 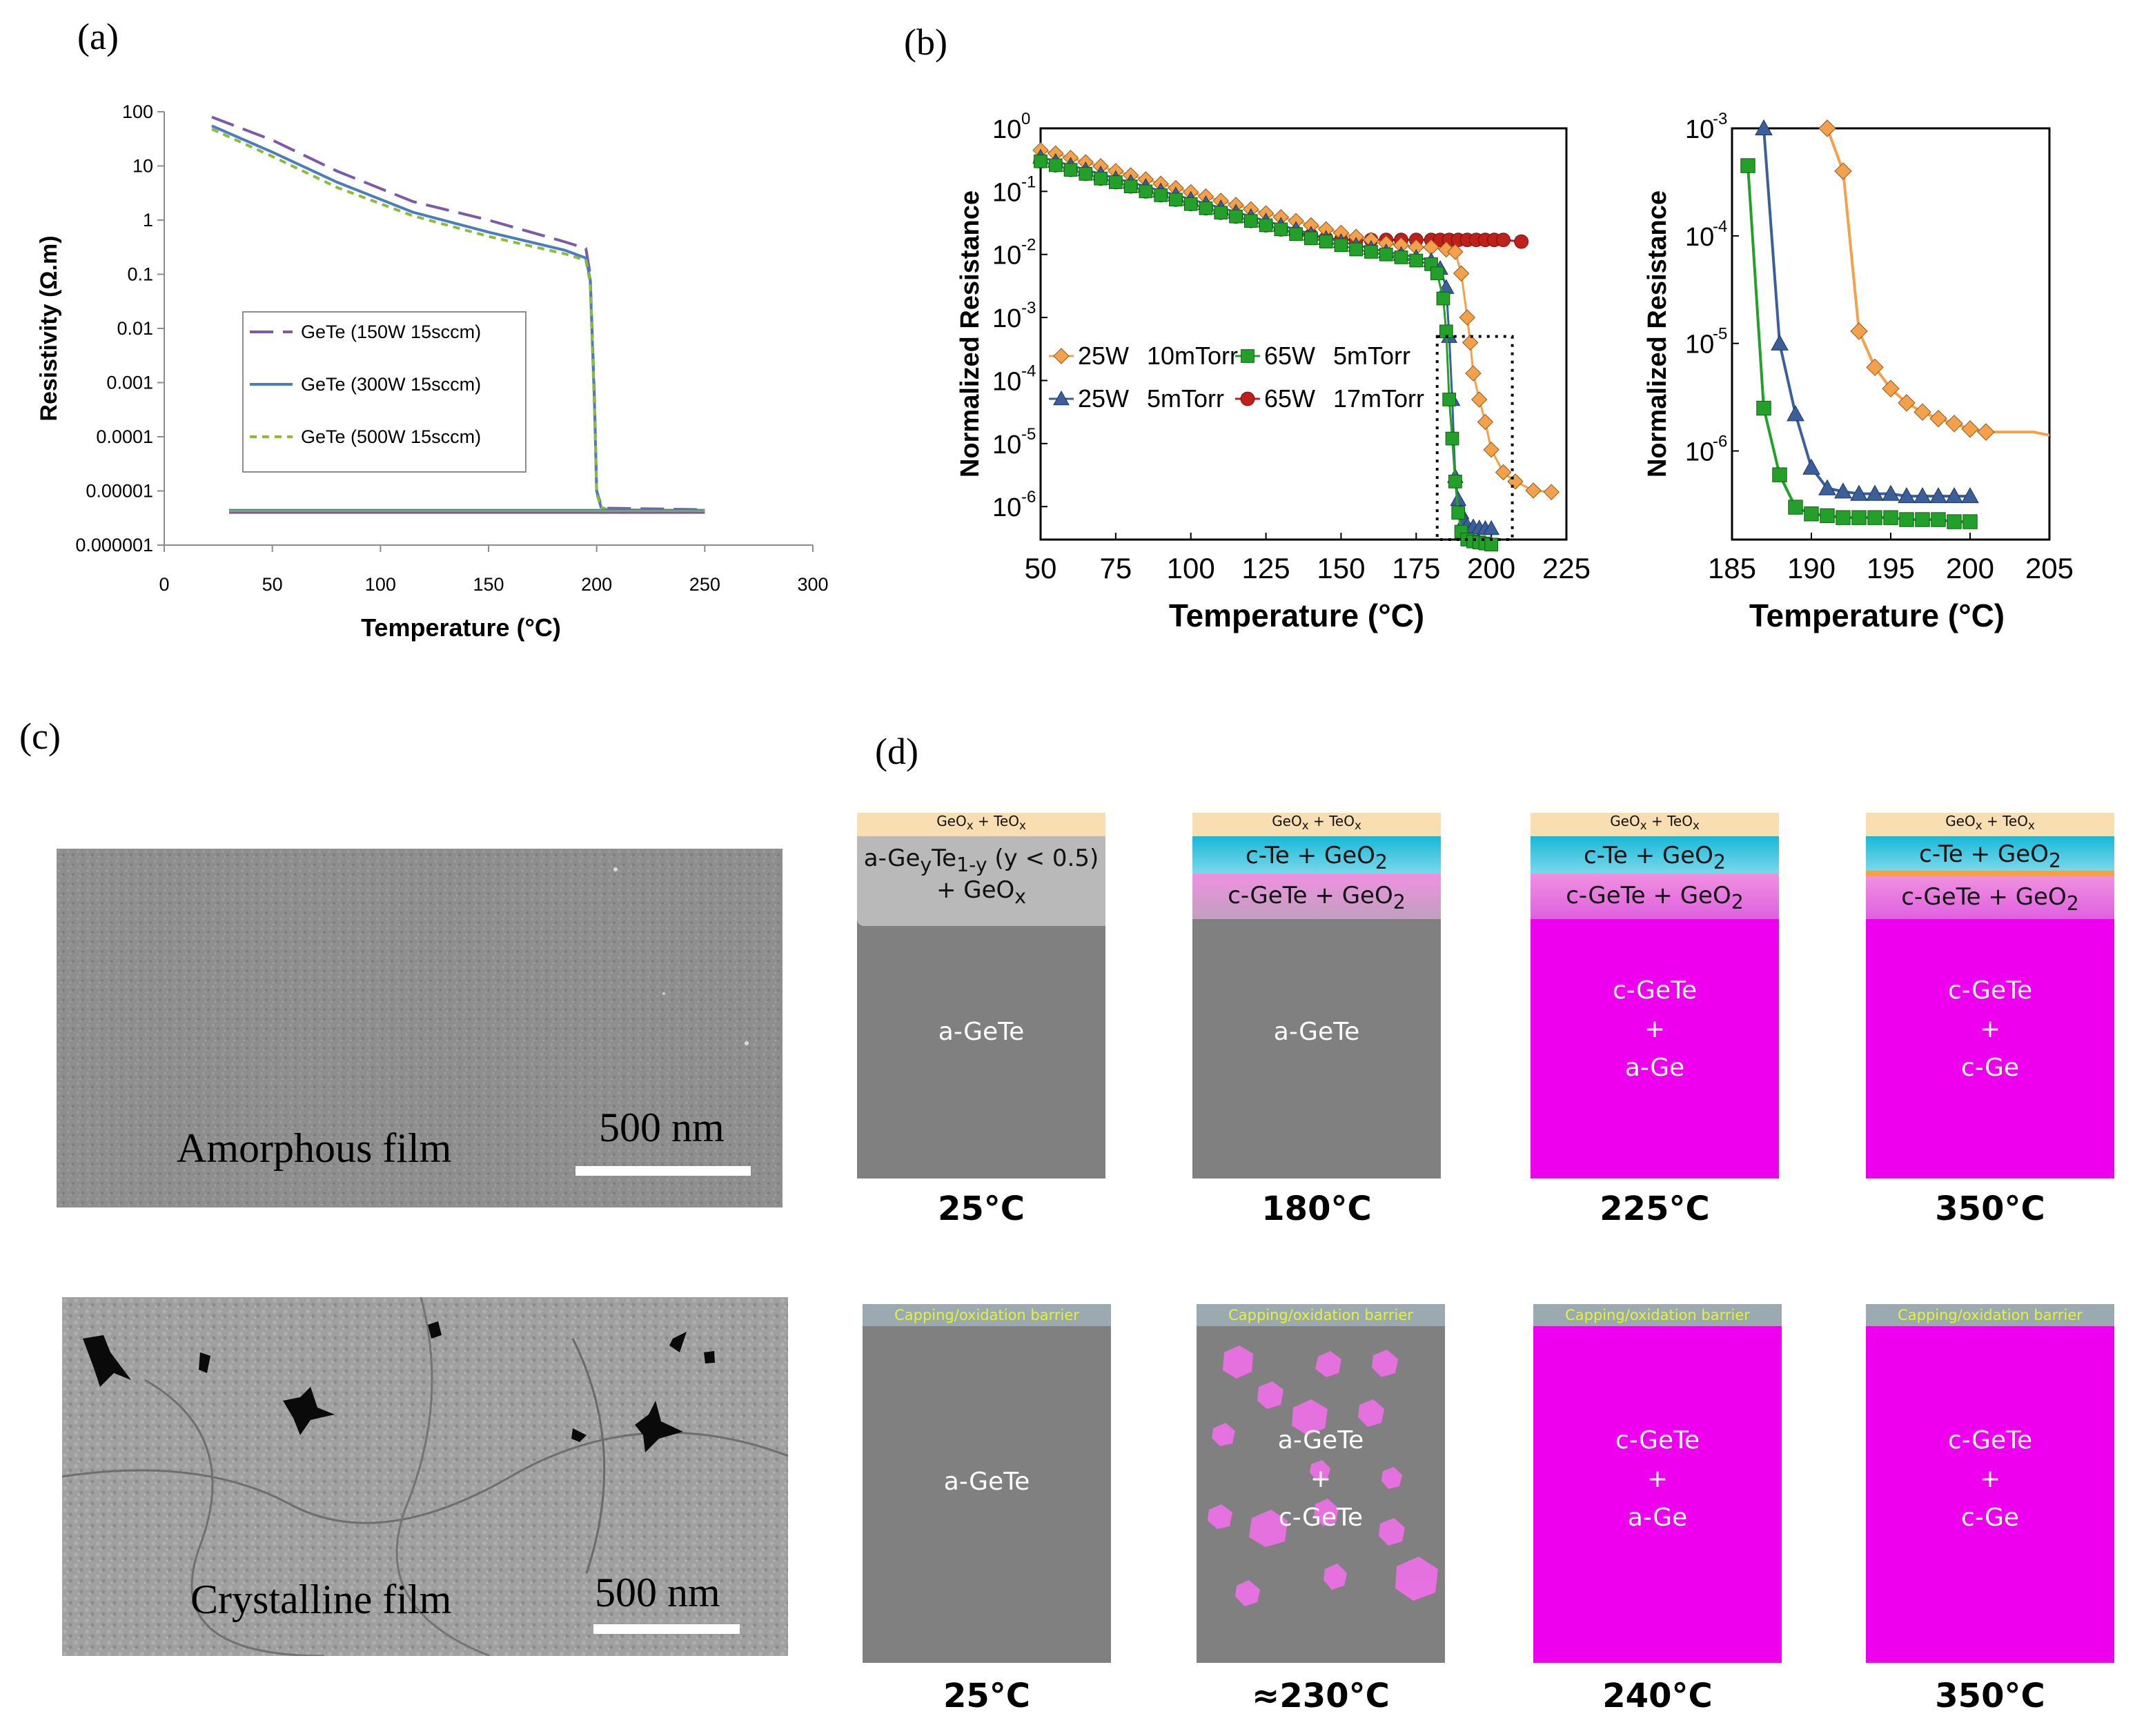 What do you see at coordinates (124, 436) in the screenshot?
I see `y-tick-label-a: 0.0001` at bounding box center [124, 436].